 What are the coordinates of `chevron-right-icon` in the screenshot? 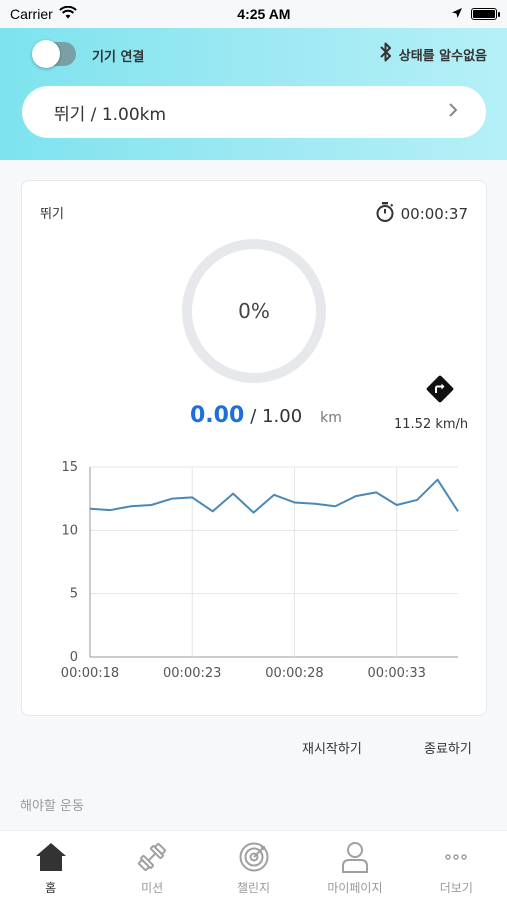 It's located at (453, 112).